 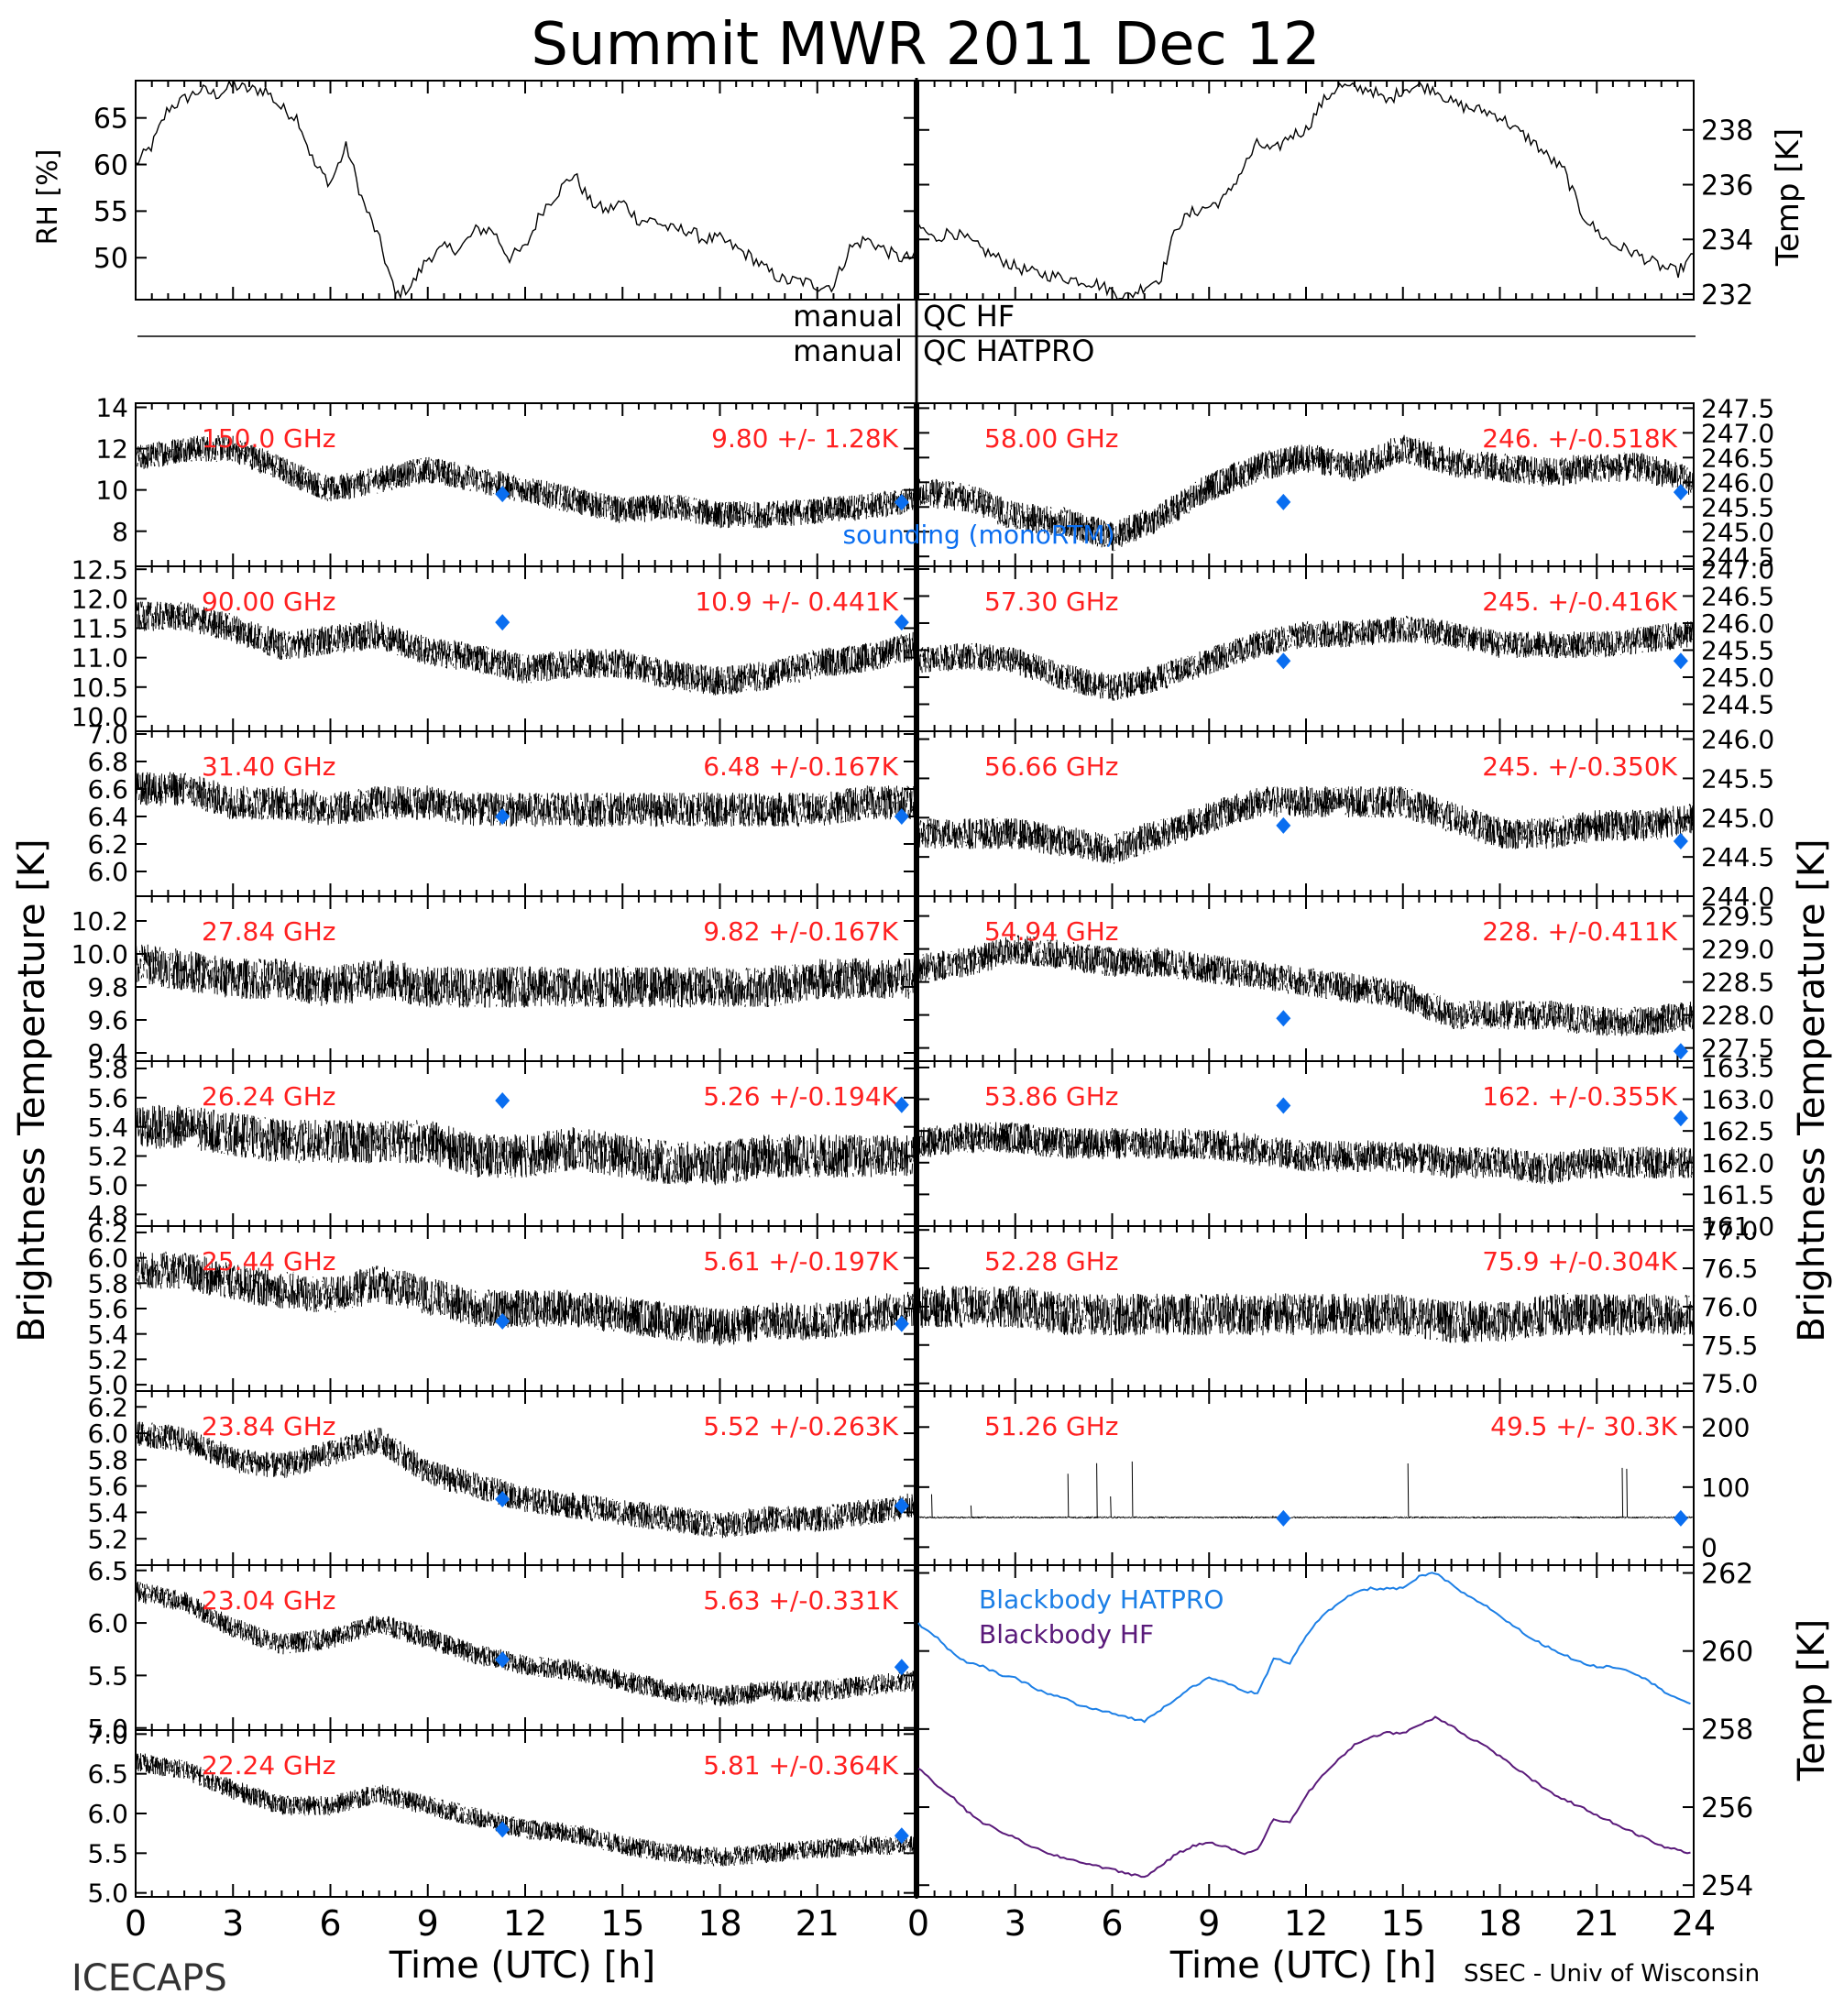 What do you see at coordinates (107, 1571) in the screenshot?
I see `left-tb-panel-7-ytick-label-3: 6.5` at bounding box center [107, 1571].